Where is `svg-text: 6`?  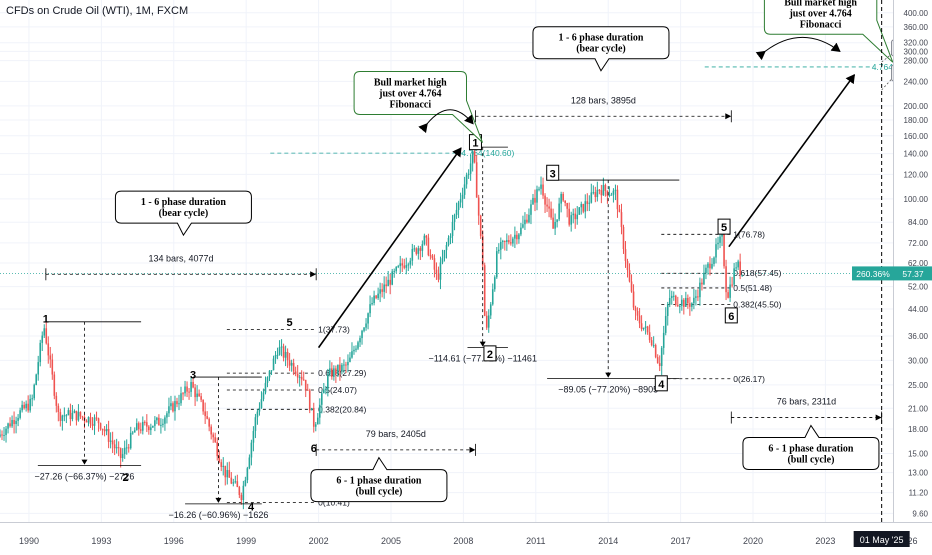
svg-text: 6 is located at coordinates (731, 317).